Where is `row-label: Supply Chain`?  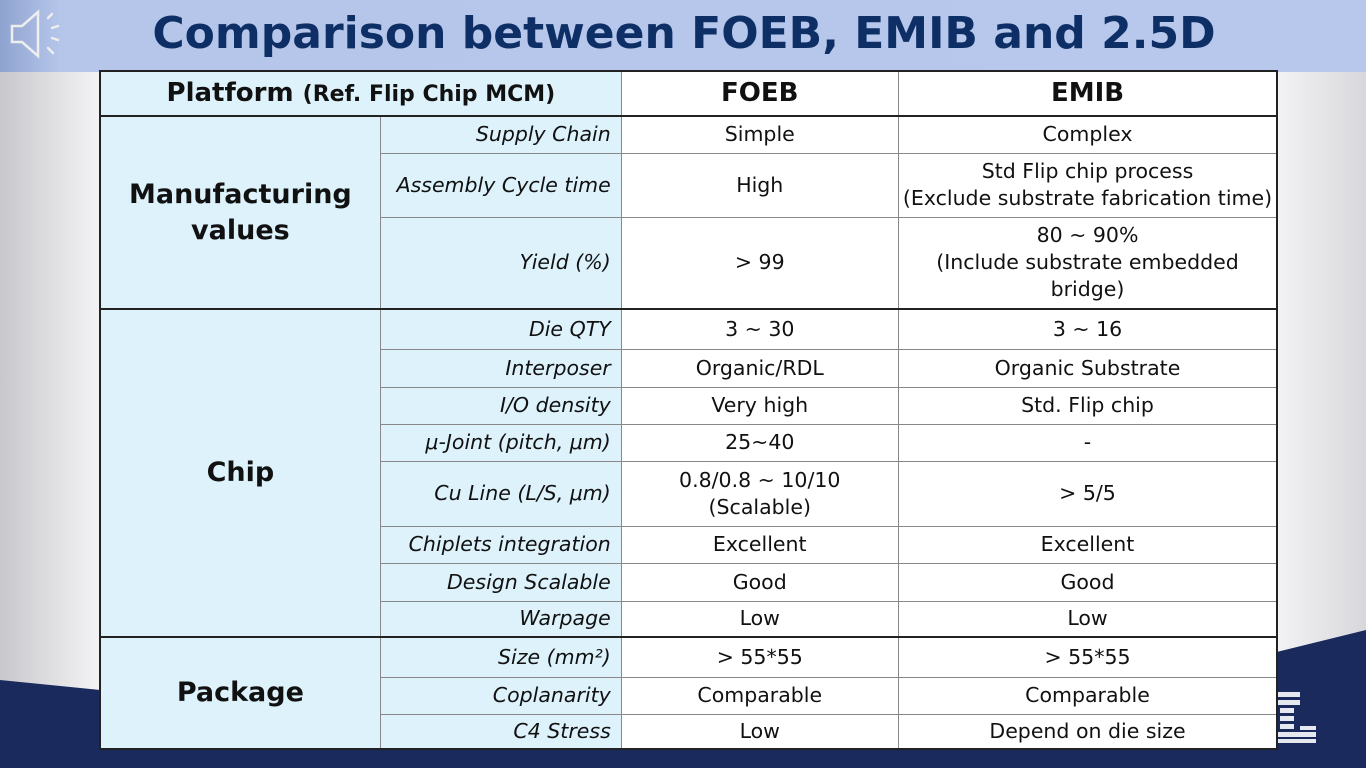 row-label: Supply Chain is located at coordinates (500, 134).